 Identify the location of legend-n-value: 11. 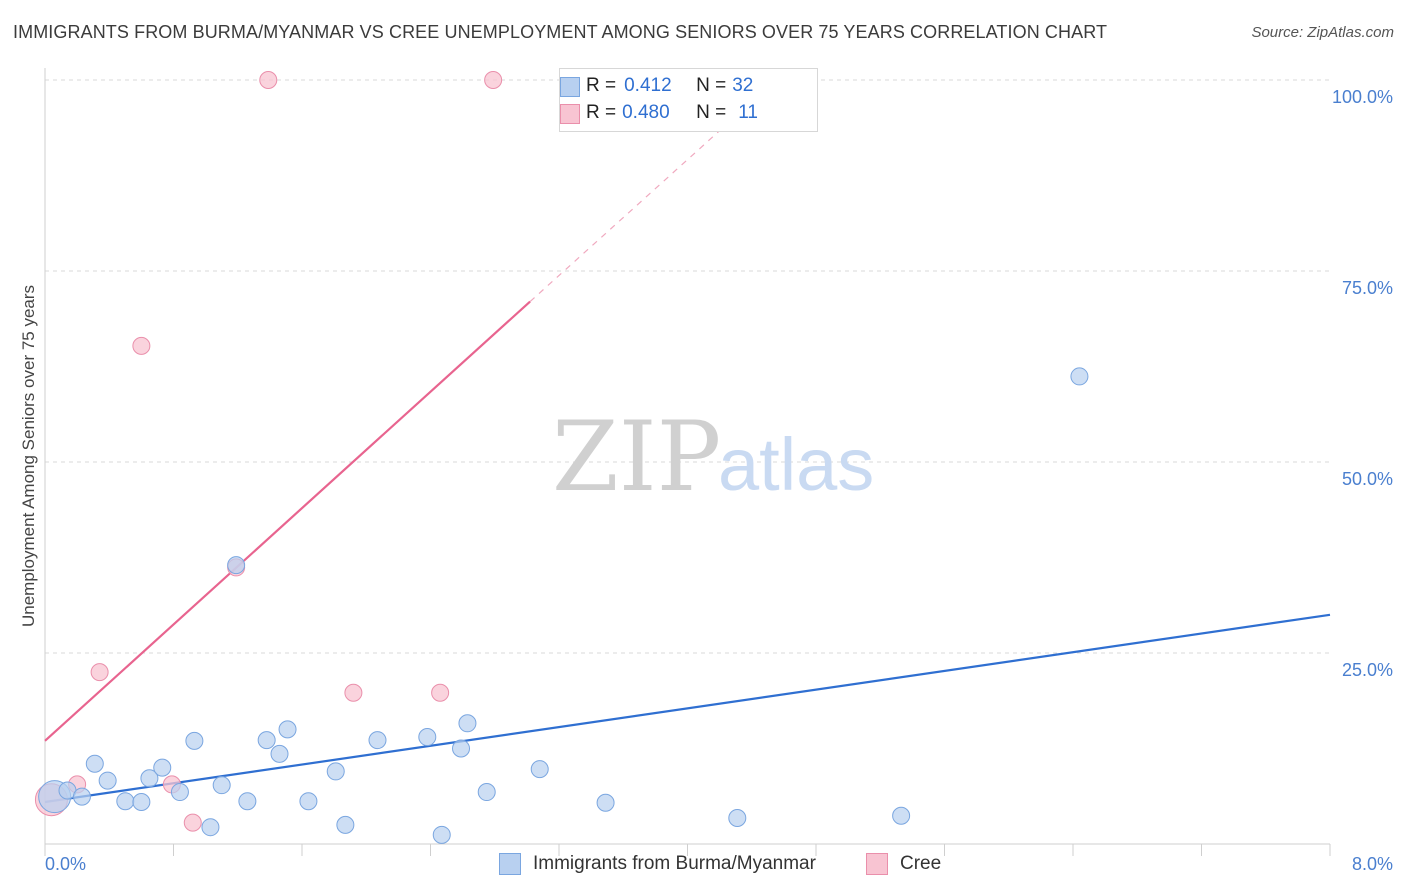
(748, 112).